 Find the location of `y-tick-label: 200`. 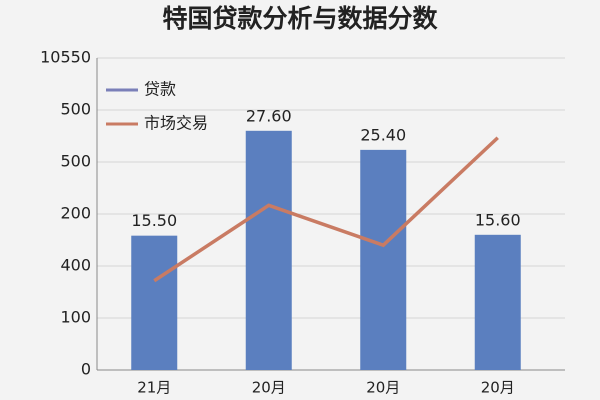

y-tick-label: 200 is located at coordinates (75, 213).